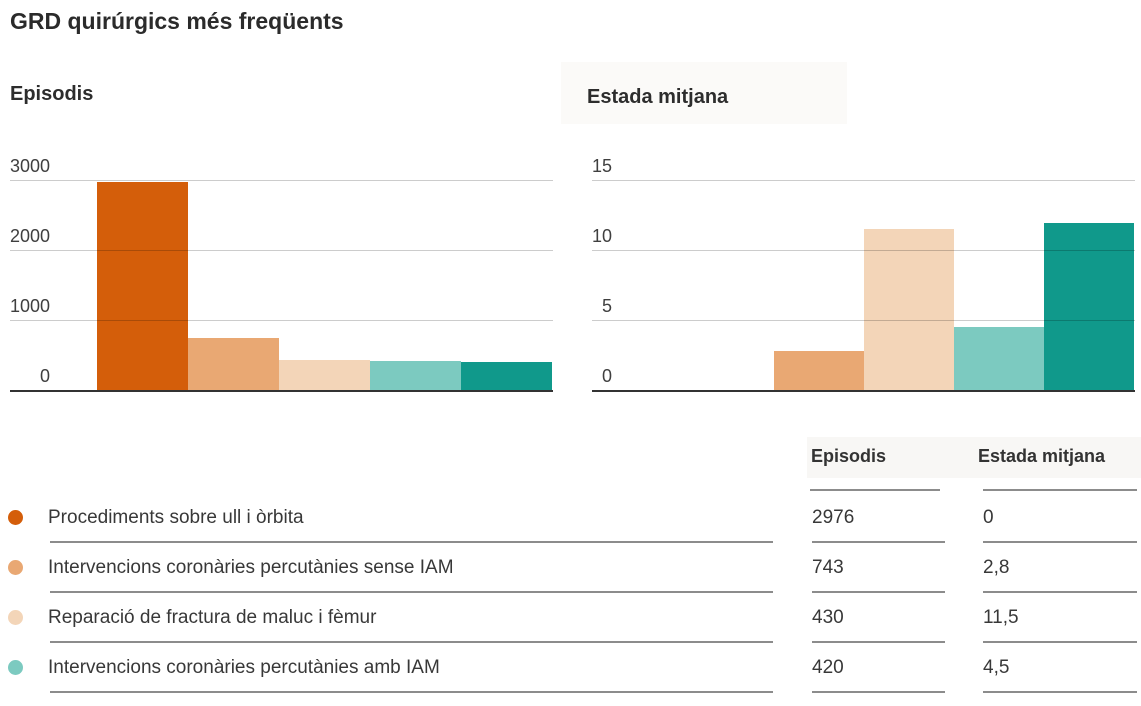  What do you see at coordinates (30, 306) in the screenshot?
I see `y-tick-label: 1000` at bounding box center [30, 306].